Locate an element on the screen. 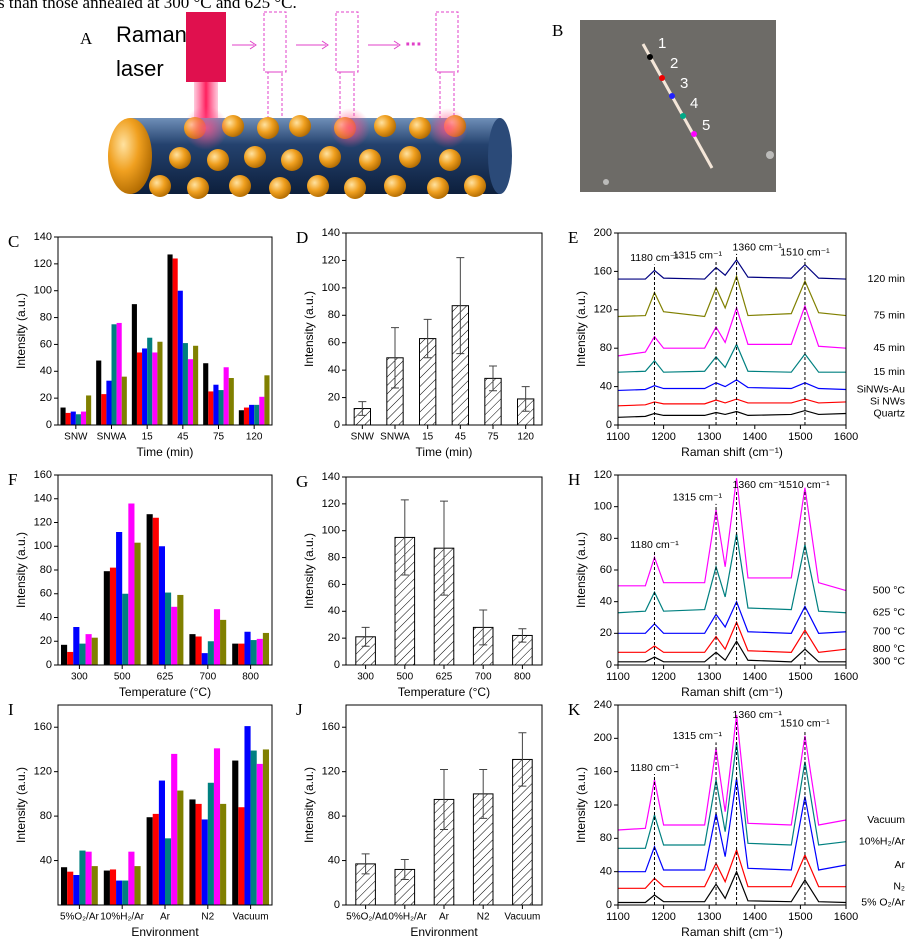 This screenshot has height=941, width=907. x-tick-label: Ar is located at coordinates (444, 917).